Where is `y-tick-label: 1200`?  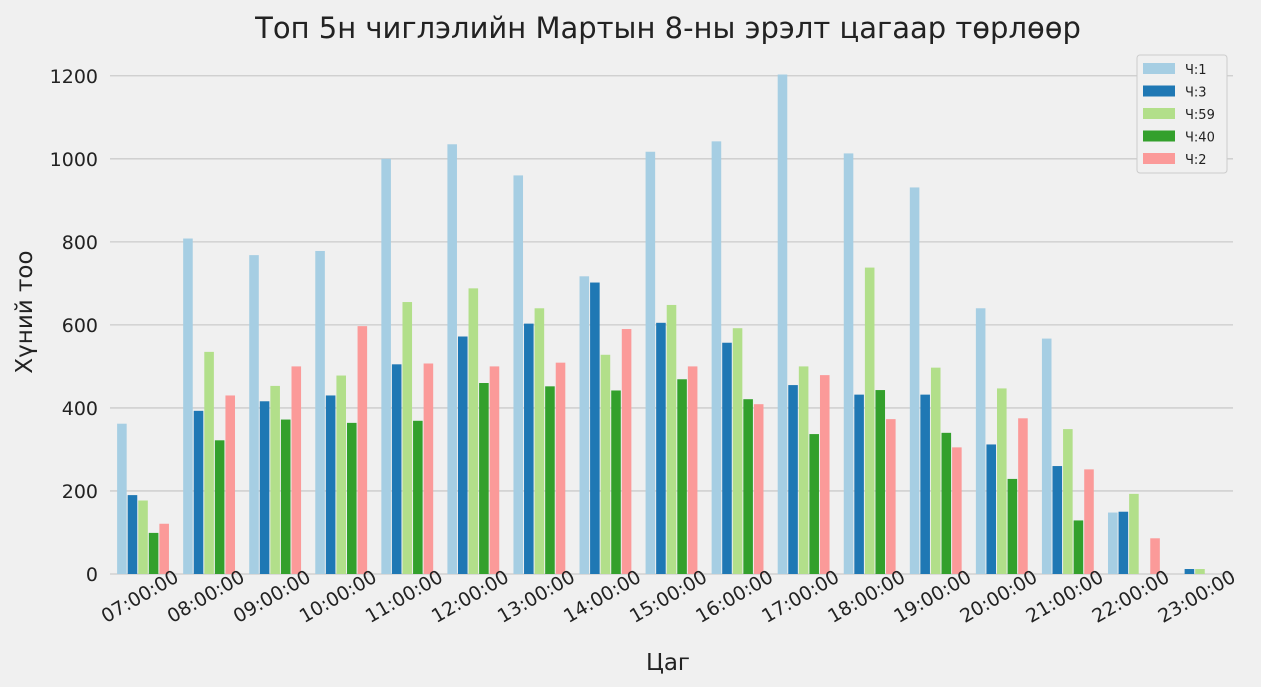 y-tick-label: 1200 is located at coordinates (74, 77).